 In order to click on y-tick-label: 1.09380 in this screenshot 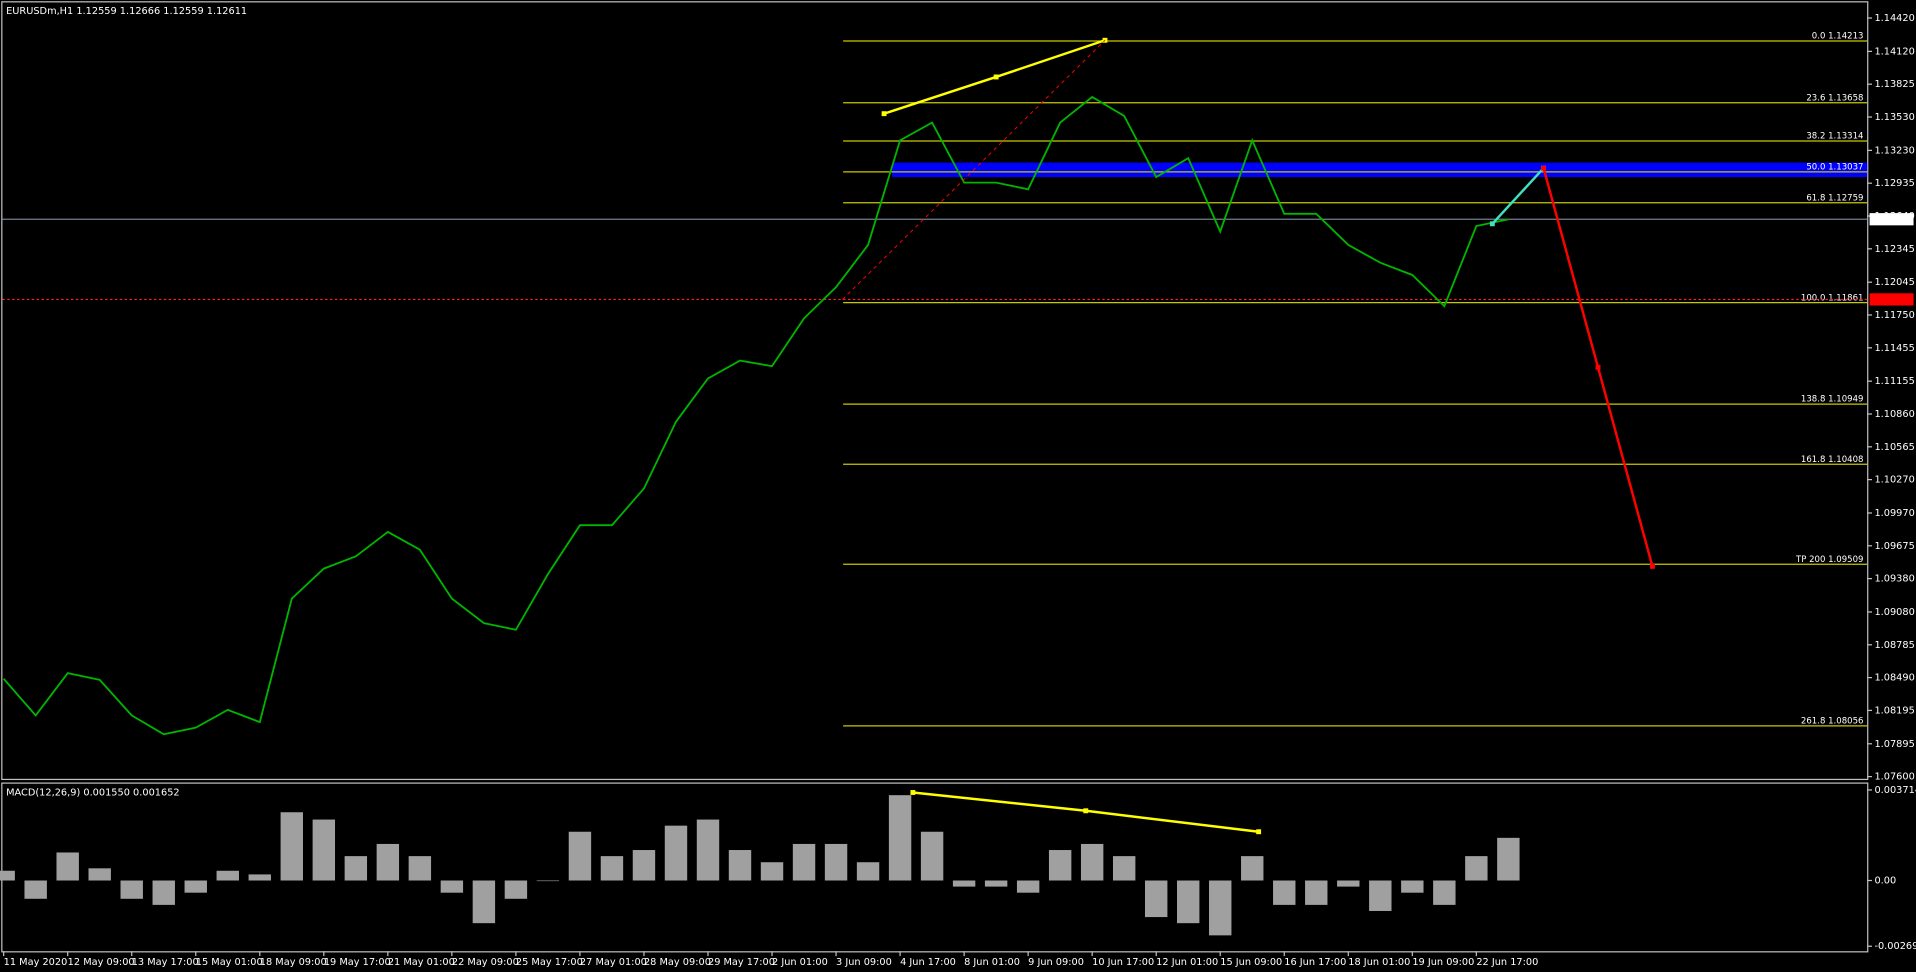, I will do `click(1894, 579)`.